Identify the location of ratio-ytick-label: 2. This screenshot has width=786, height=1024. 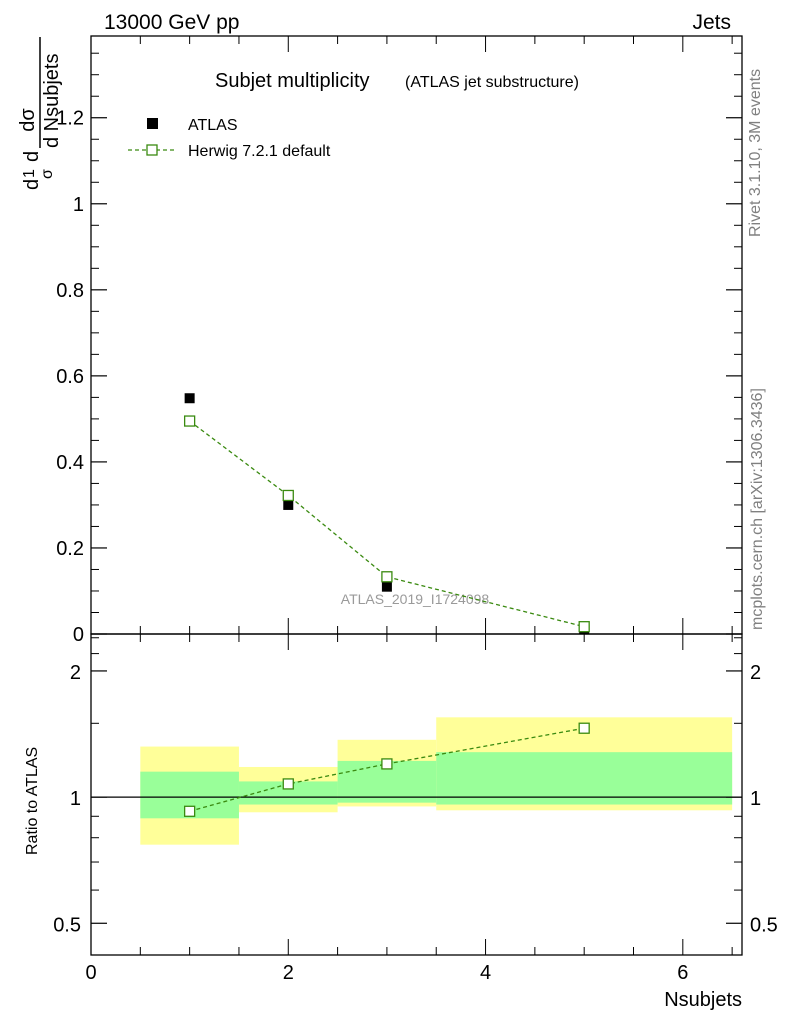
(75, 673).